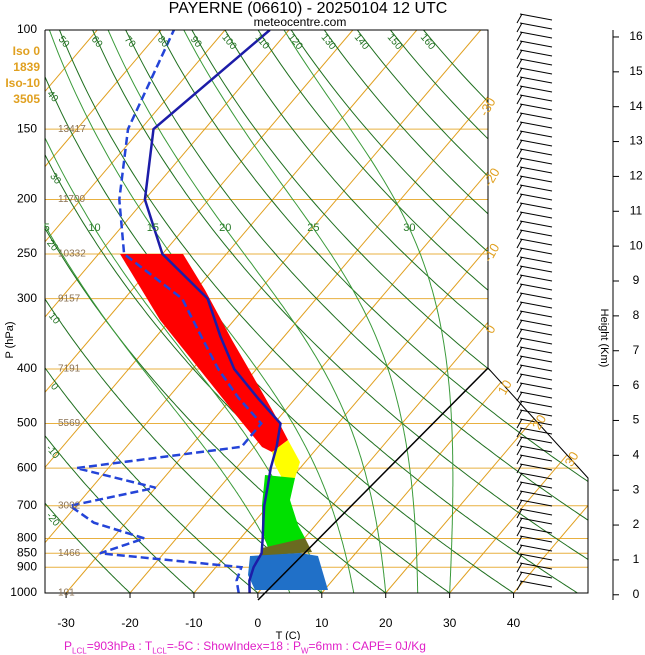 This screenshot has height=655, width=645. I want to click on dry-adiabat-label: 100, so click(228, 42).